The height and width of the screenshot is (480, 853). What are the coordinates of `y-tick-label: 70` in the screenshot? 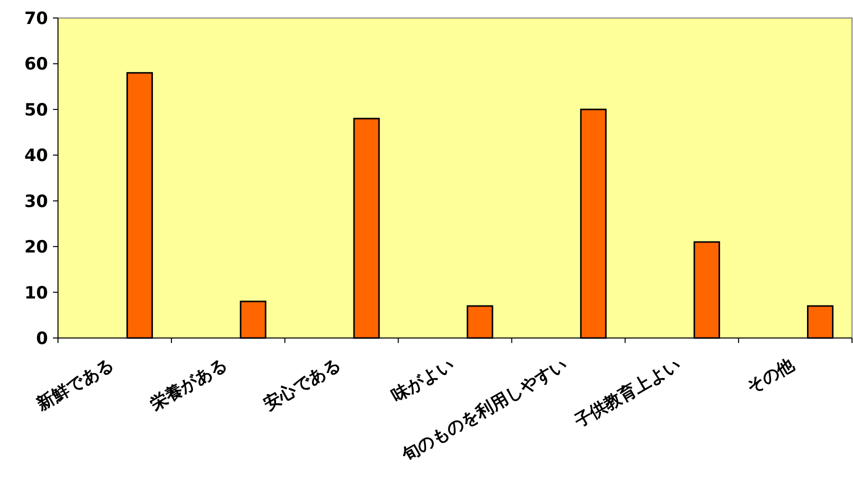 It's located at (36, 19).